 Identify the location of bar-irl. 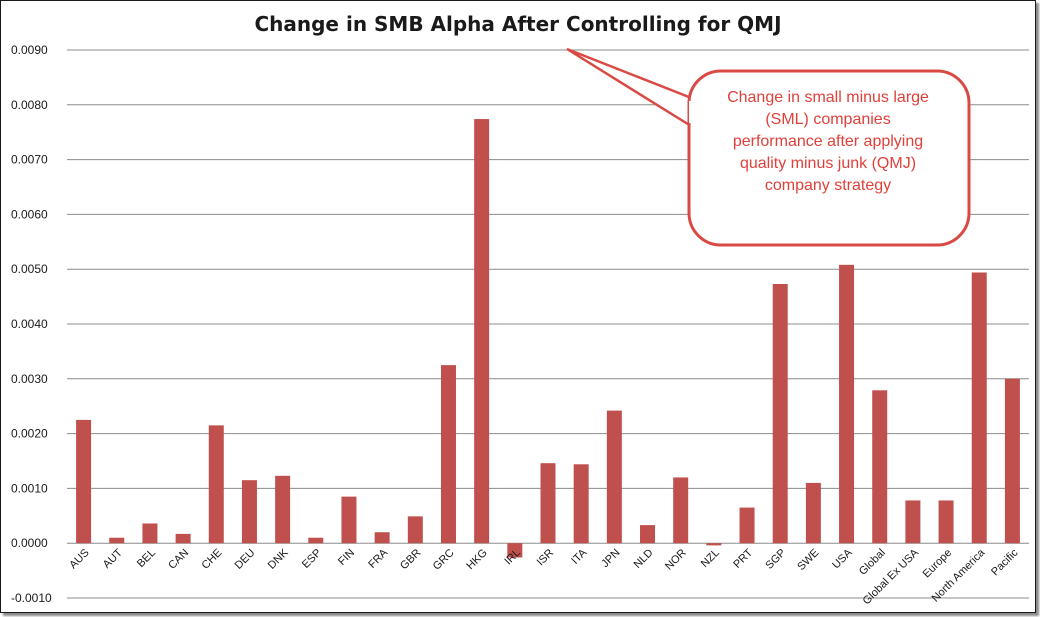
(515, 550).